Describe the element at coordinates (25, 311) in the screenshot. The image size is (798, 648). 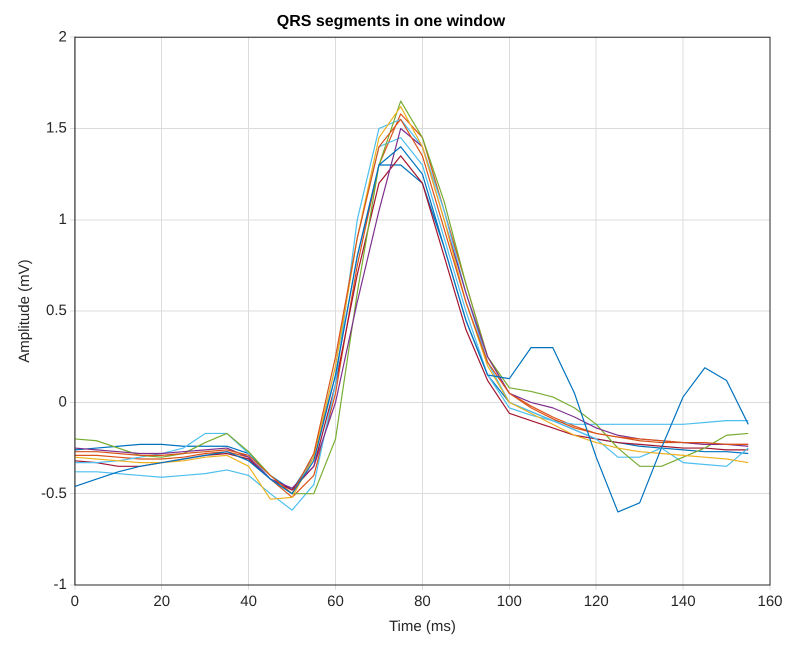
I see `y-axis-title: Amplitude (mV)` at that location.